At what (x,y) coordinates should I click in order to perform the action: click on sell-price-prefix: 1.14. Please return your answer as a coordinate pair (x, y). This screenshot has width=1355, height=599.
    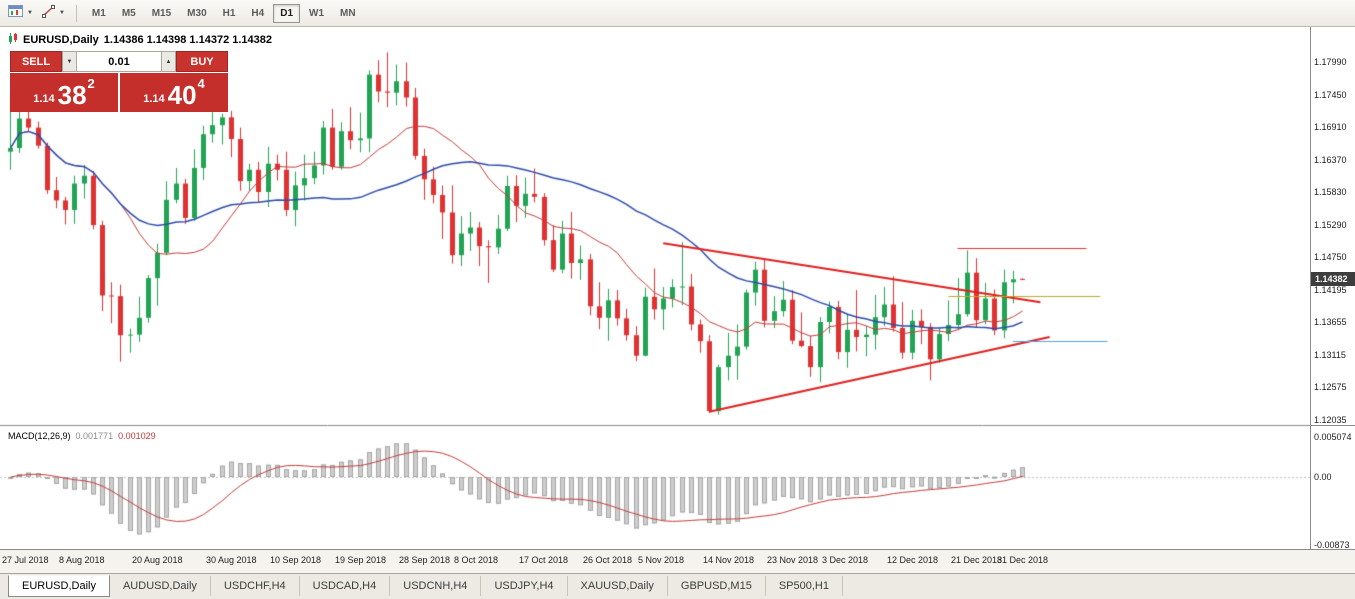
    Looking at the image, I should click on (44, 99).